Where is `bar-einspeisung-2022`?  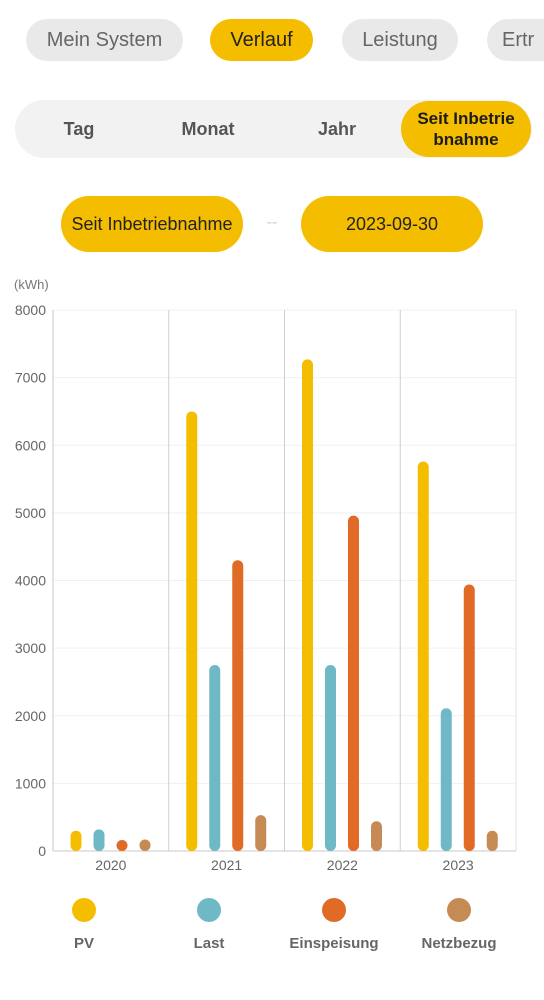 bar-einspeisung-2022 is located at coordinates (353, 683).